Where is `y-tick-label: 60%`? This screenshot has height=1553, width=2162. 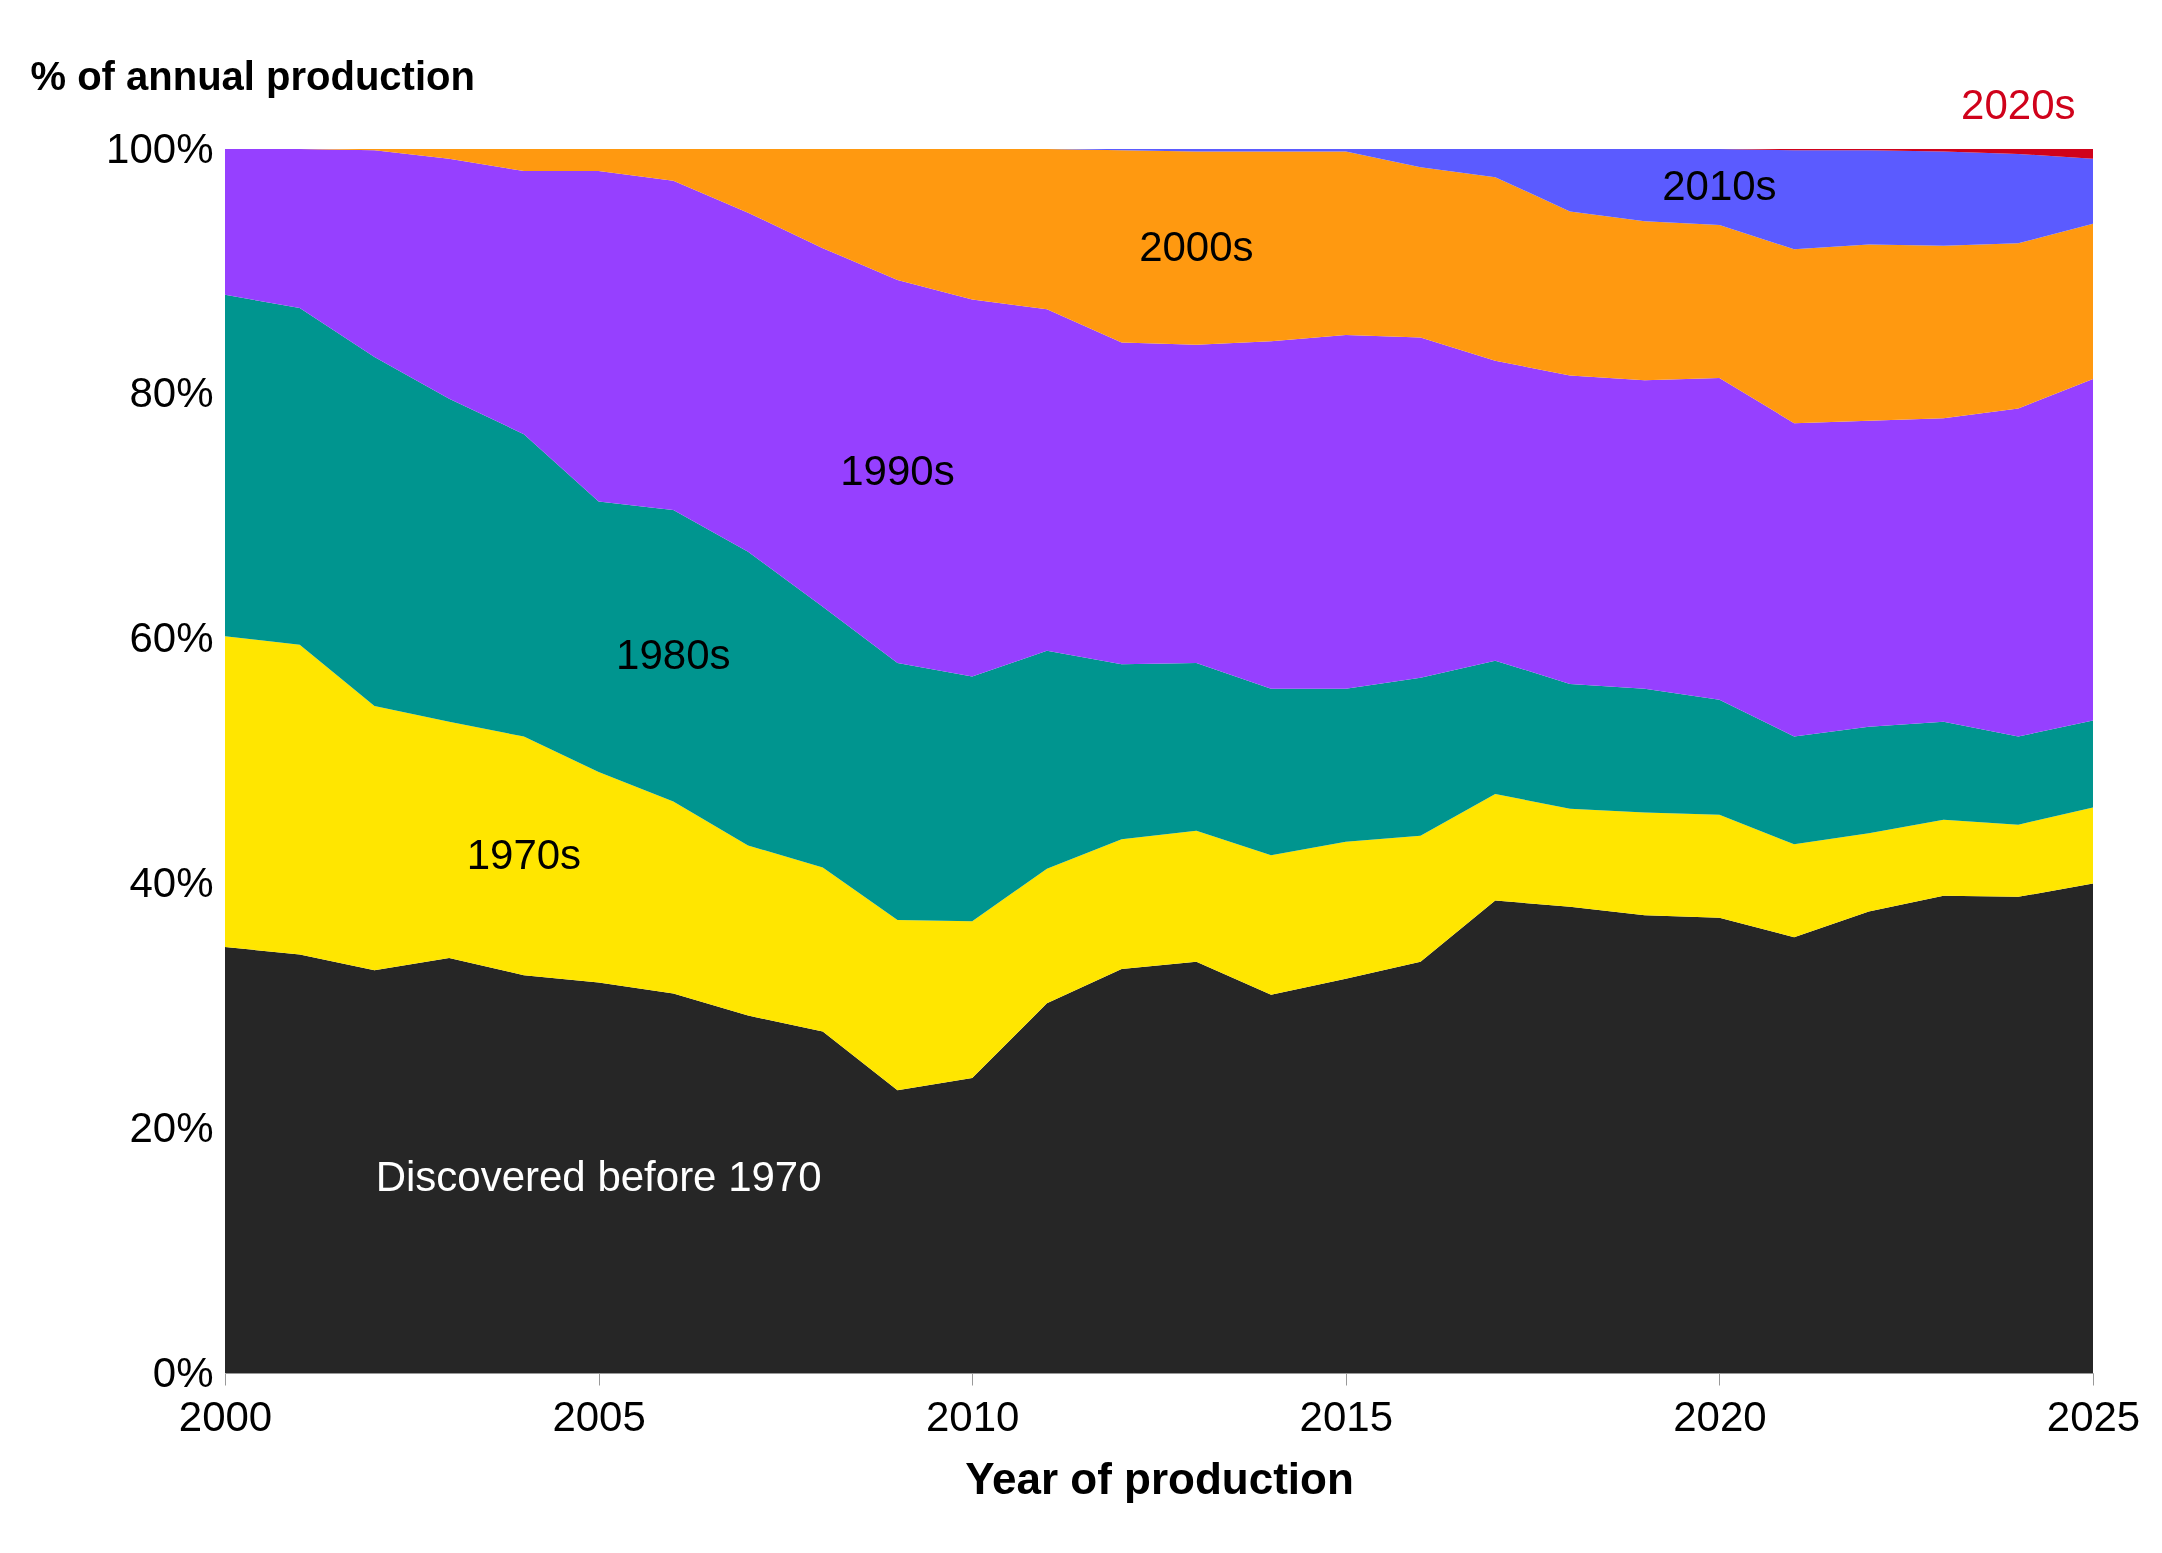
y-tick-label: 60% is located at coordinates (171, 638).